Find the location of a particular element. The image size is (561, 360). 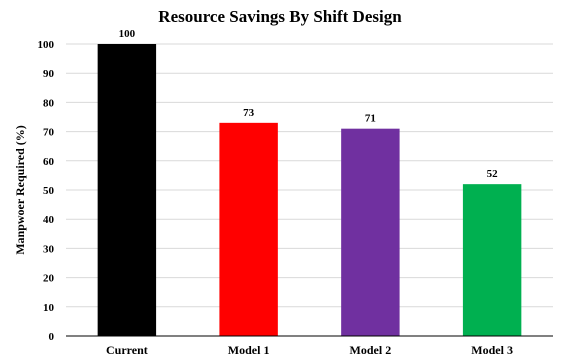

y-tick-label: 80 is located at coordinates (49, 103).